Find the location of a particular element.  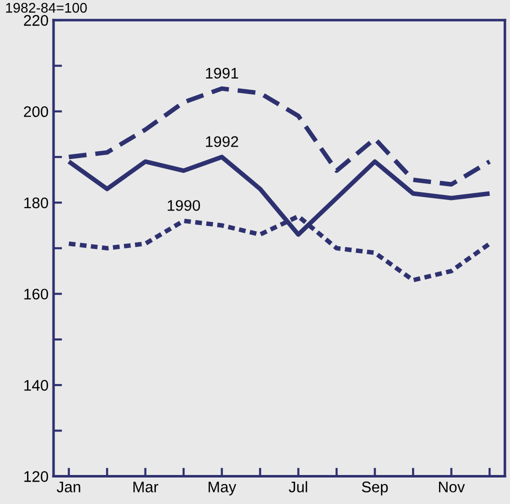

x-tick-label: Jul is located at coordinates (298, 486).